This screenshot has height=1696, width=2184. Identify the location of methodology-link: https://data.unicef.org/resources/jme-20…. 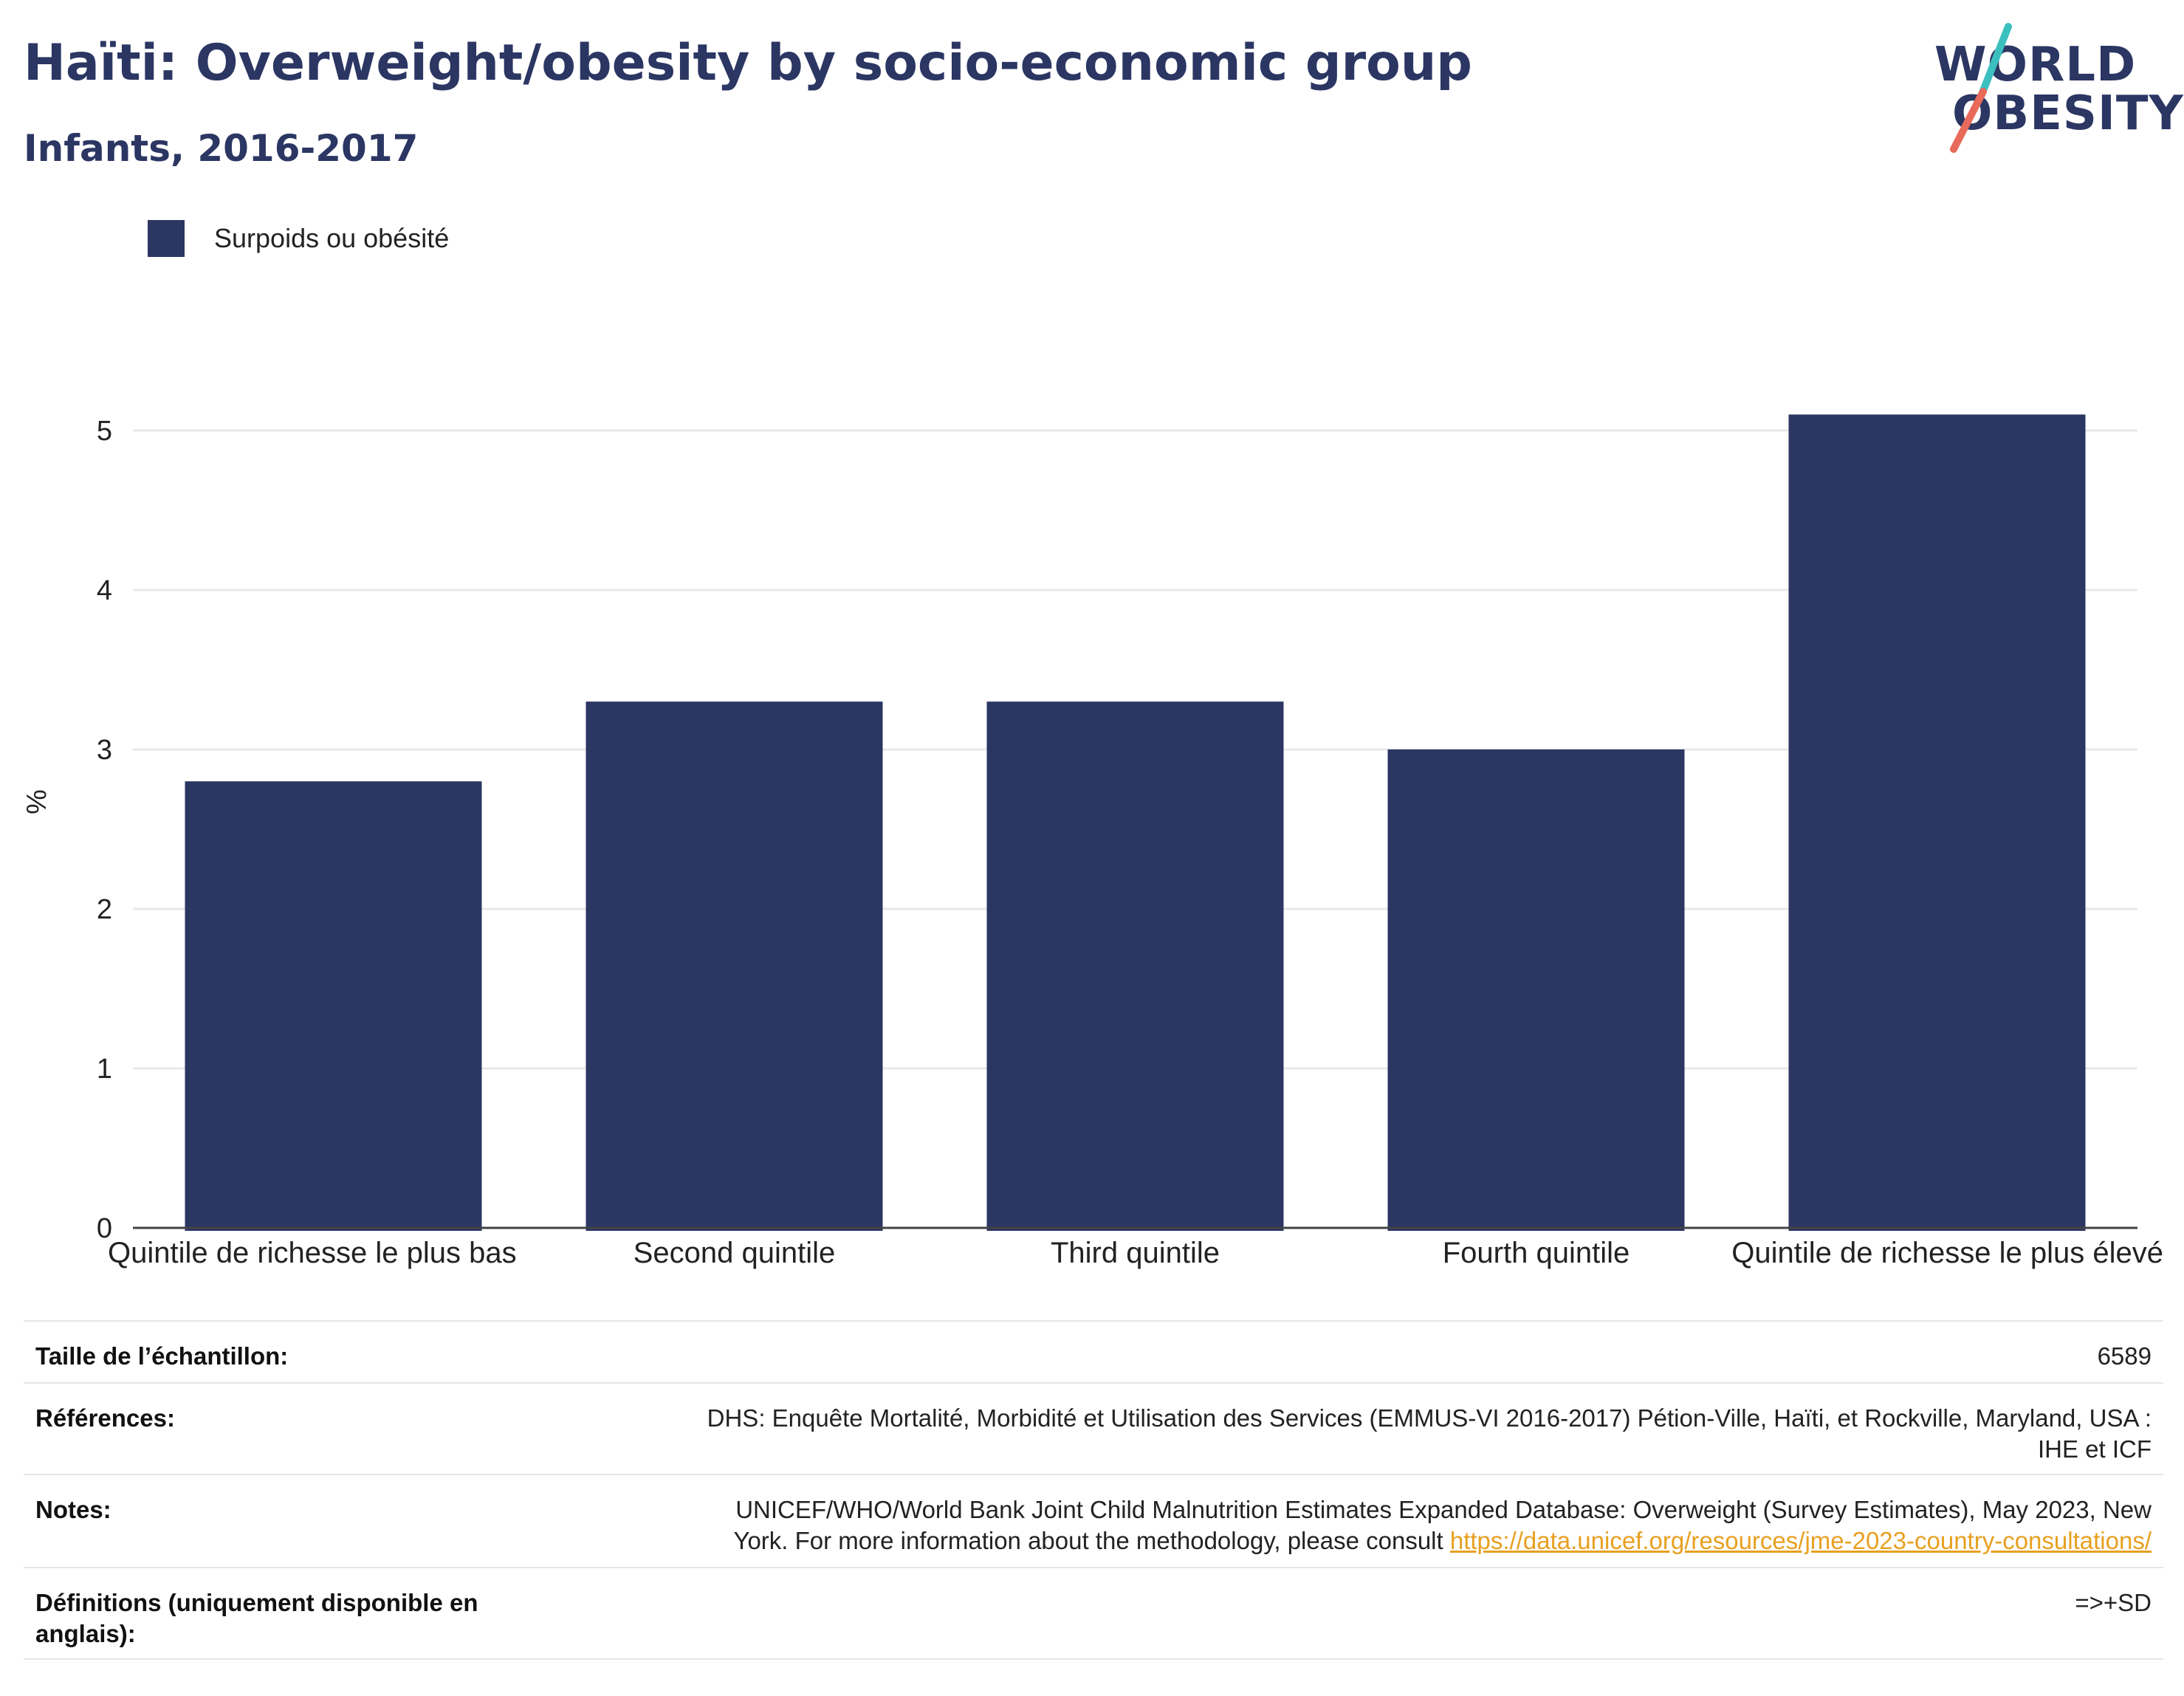
(1801, 1540).